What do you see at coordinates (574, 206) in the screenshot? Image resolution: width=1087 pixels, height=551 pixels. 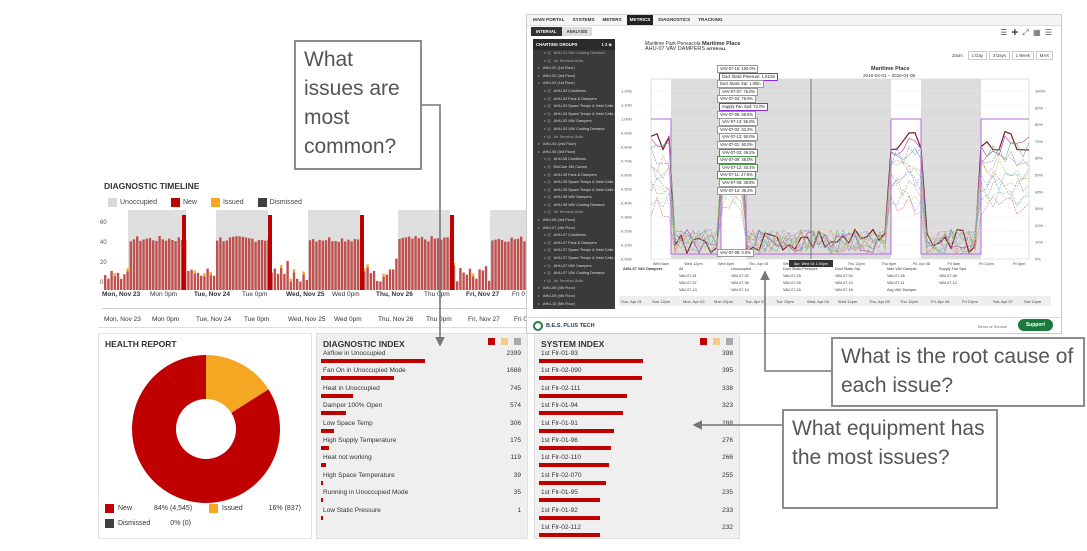 I see `sidebar-group-item: ▸ ▤ AHU-05 VAV Cooling Demand` at bounding box center [574, 206].